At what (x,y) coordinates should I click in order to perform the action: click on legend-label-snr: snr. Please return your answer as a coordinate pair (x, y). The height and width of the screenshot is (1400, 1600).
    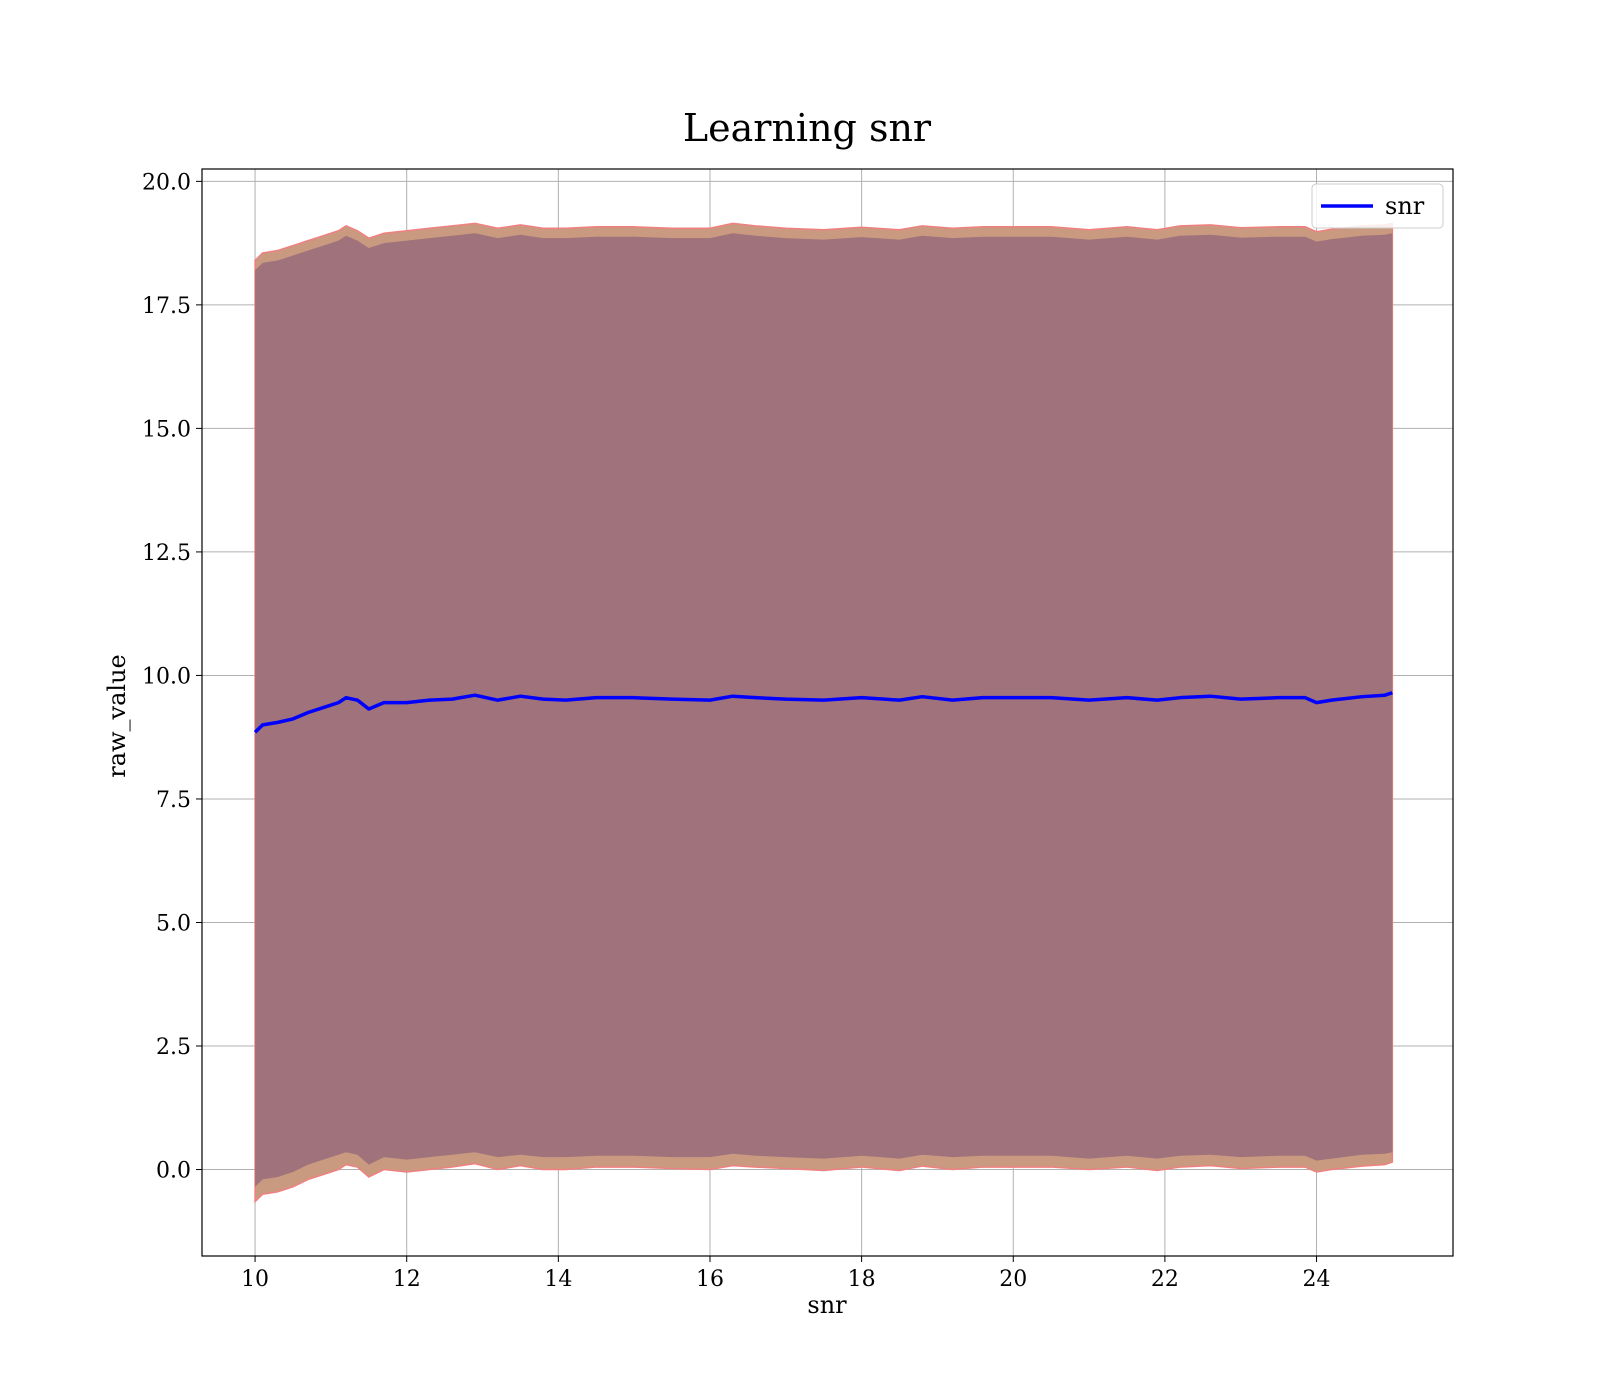
    Looking at the image, I should click on (1405, 206).